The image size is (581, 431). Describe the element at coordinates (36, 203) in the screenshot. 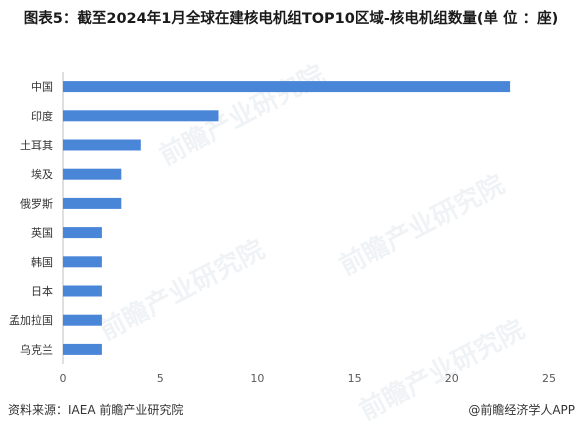

I see `category-label: 俄罗斯` at that location.